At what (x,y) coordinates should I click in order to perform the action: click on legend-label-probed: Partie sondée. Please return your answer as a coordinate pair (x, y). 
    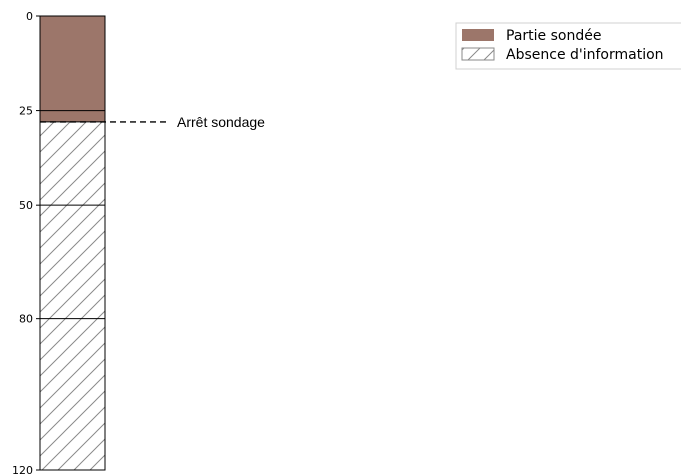
    Looking at the image, I should click on (553, 36).